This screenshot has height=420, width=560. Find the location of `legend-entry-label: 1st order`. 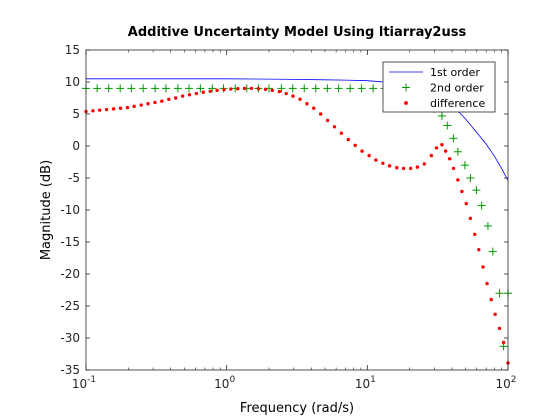

legend-entry-label: 1st order is located at coordinates (455, 72).